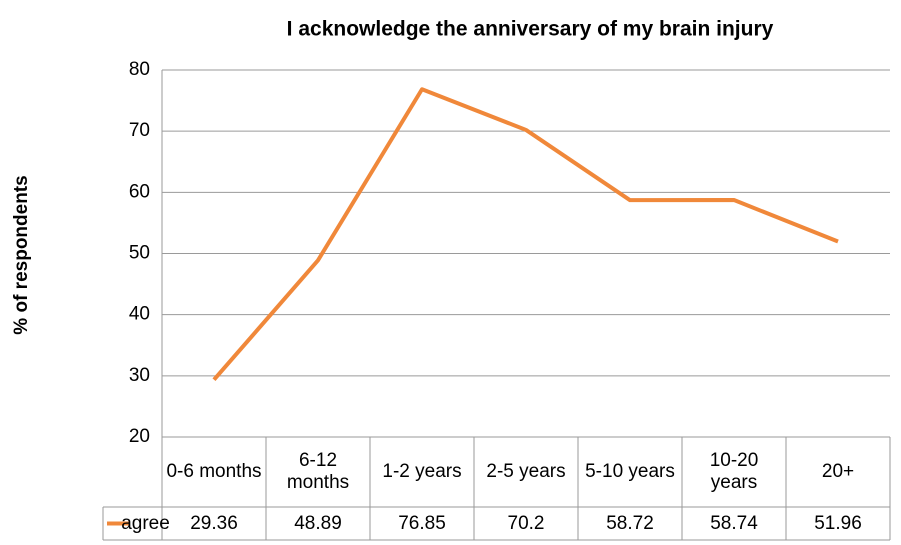  What do you see at coordinates (145, 523) in the screenshot?
I see `legend-label: agree` at bounding box center [145, 523].